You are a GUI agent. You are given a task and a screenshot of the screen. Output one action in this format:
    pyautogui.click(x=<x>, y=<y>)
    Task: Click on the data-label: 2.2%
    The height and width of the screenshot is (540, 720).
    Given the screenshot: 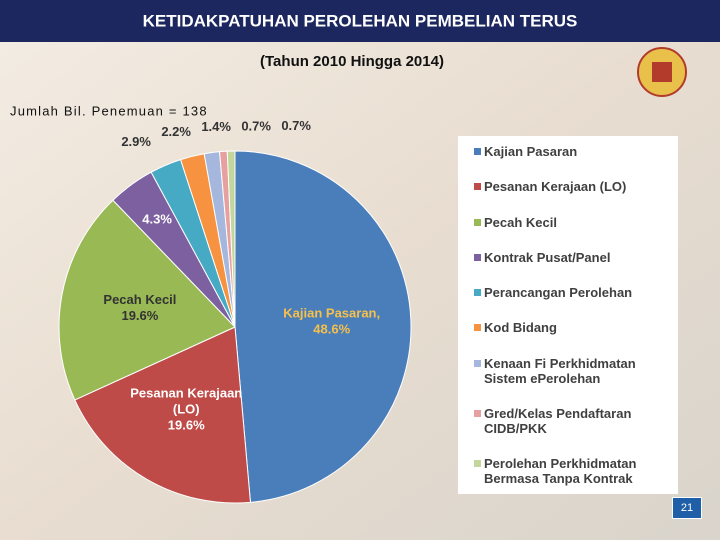 What is the action you would take?
    pyautogui.click(x=176, y=131)
    